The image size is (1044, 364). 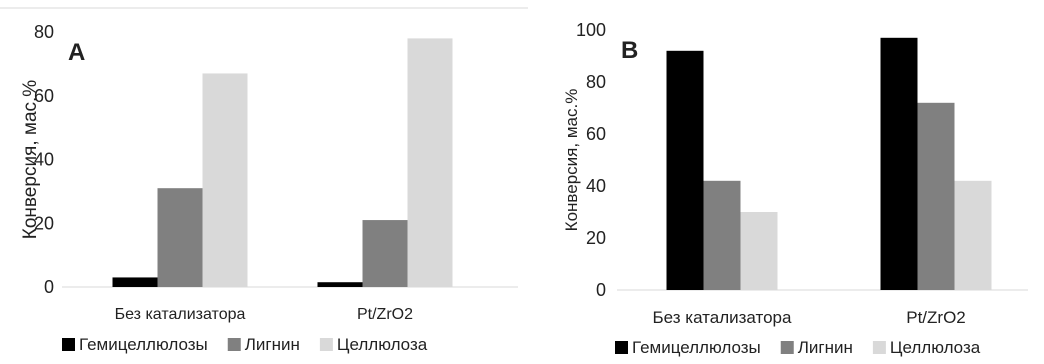 What do you see at coordinates (629, 50) in the screenshot?
I see `panel-label: B` at bounding box center [629, 50].